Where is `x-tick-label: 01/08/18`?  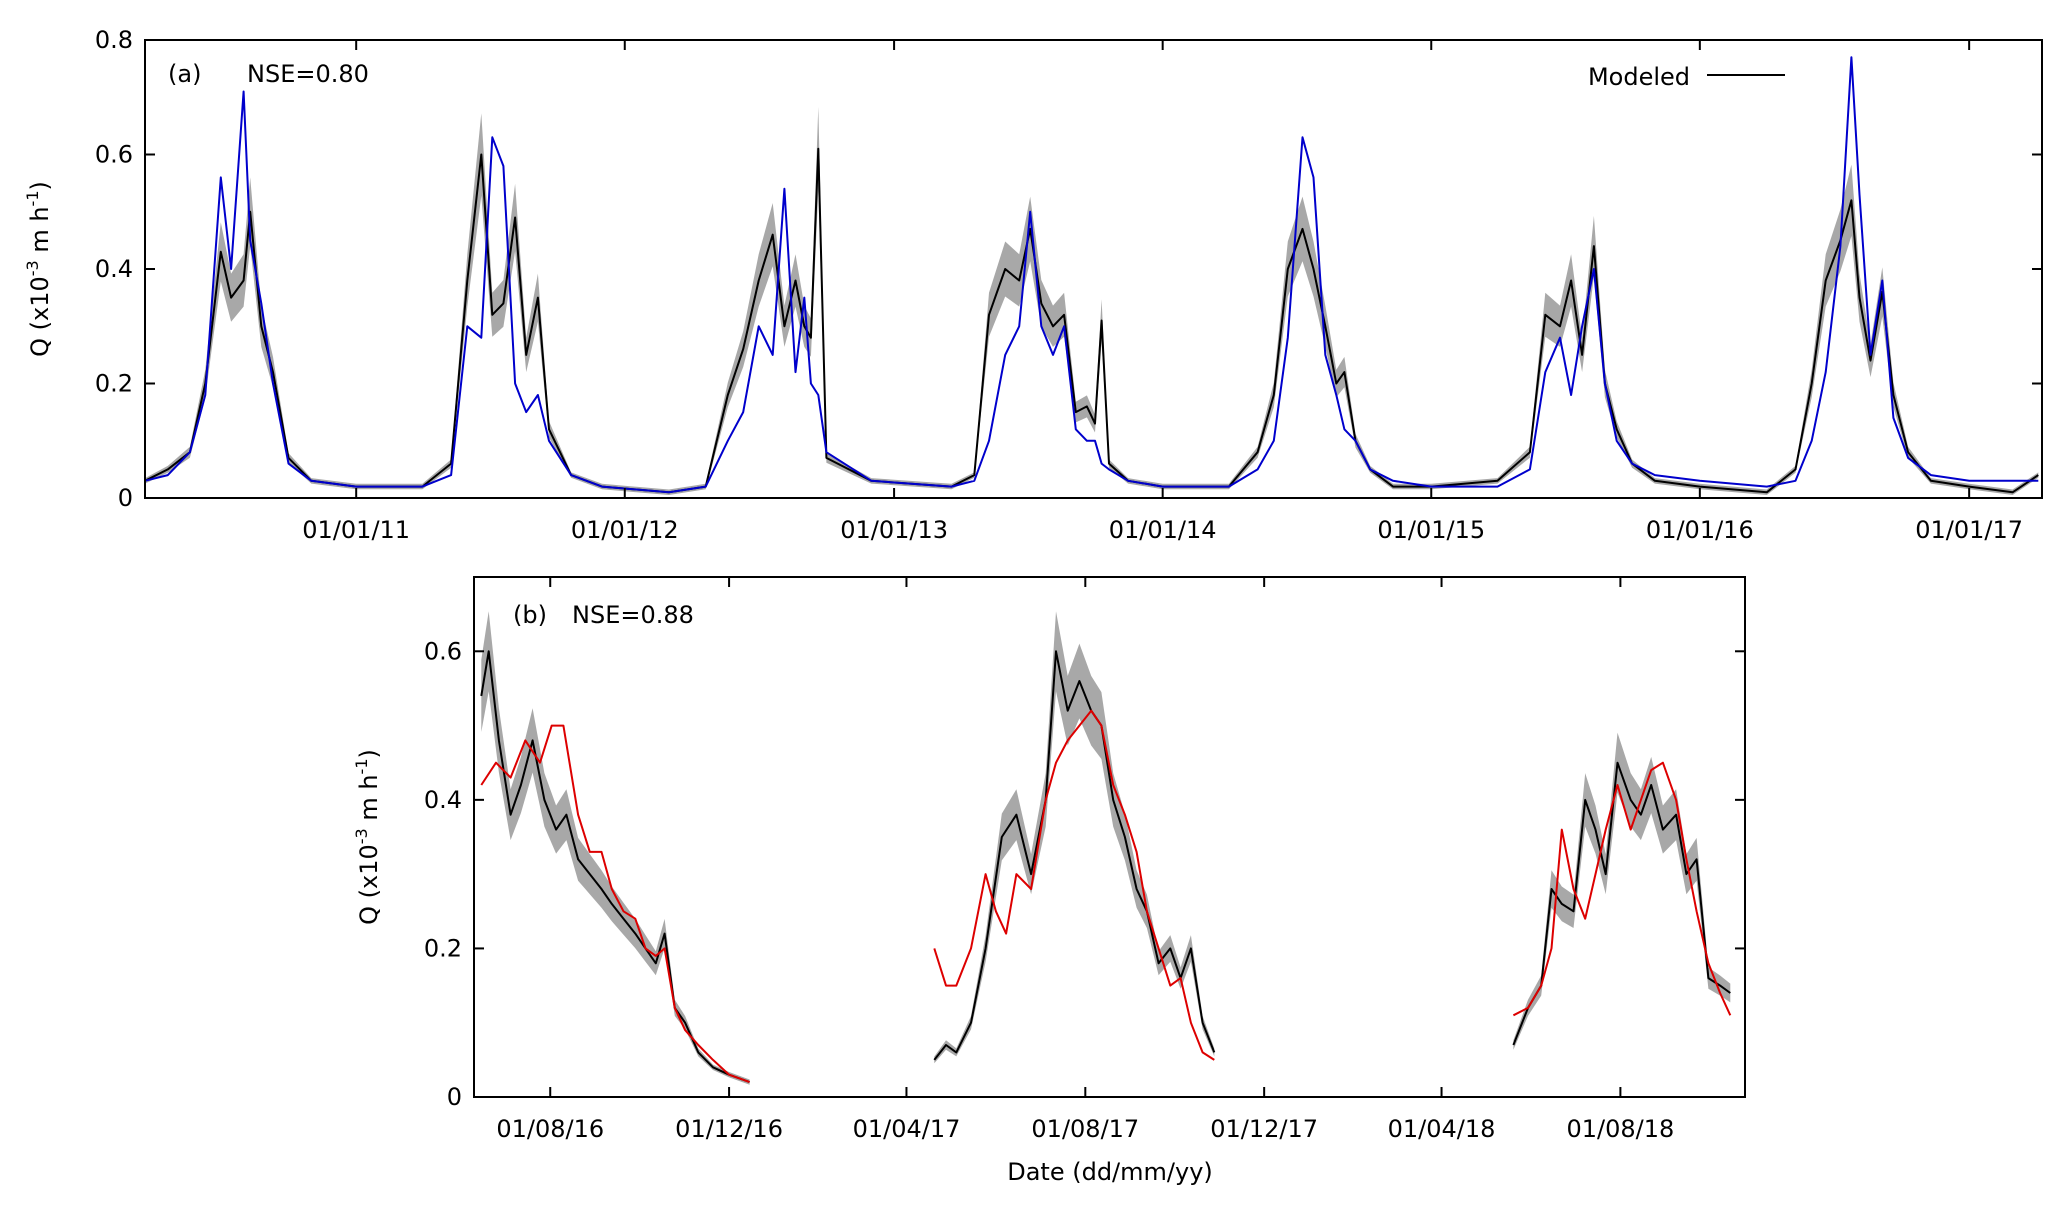
x-tick-label: 01/08/18 is located at coordinates (1620, 1129).